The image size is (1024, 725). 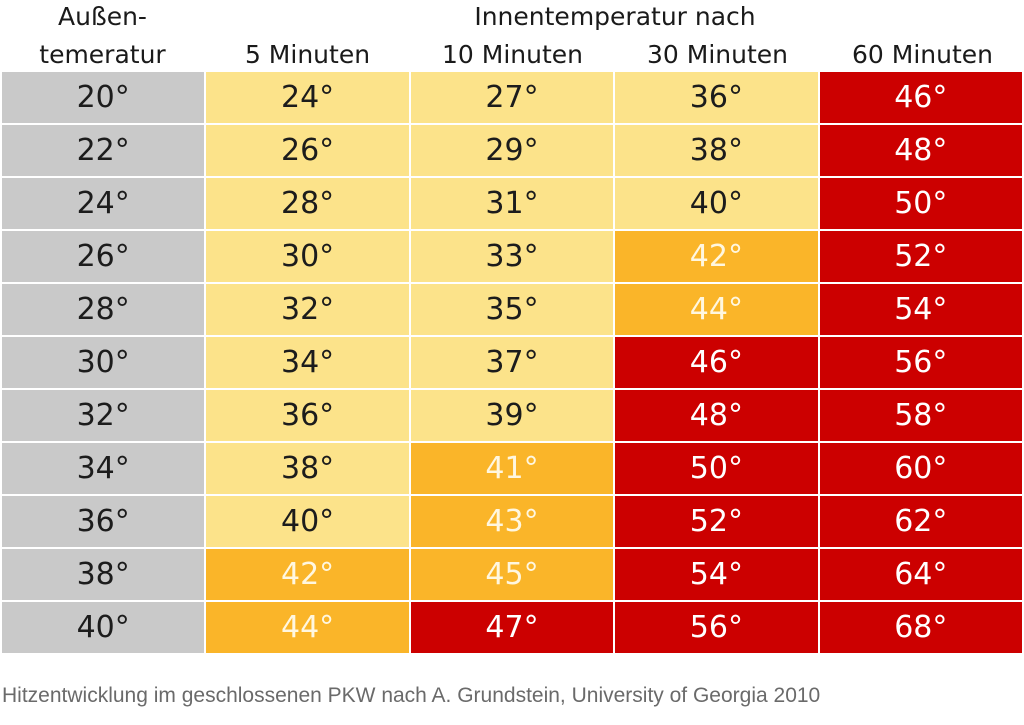 I want to click on indoor-temp-cell-60-min: 64°, so click(x=920, y=574).